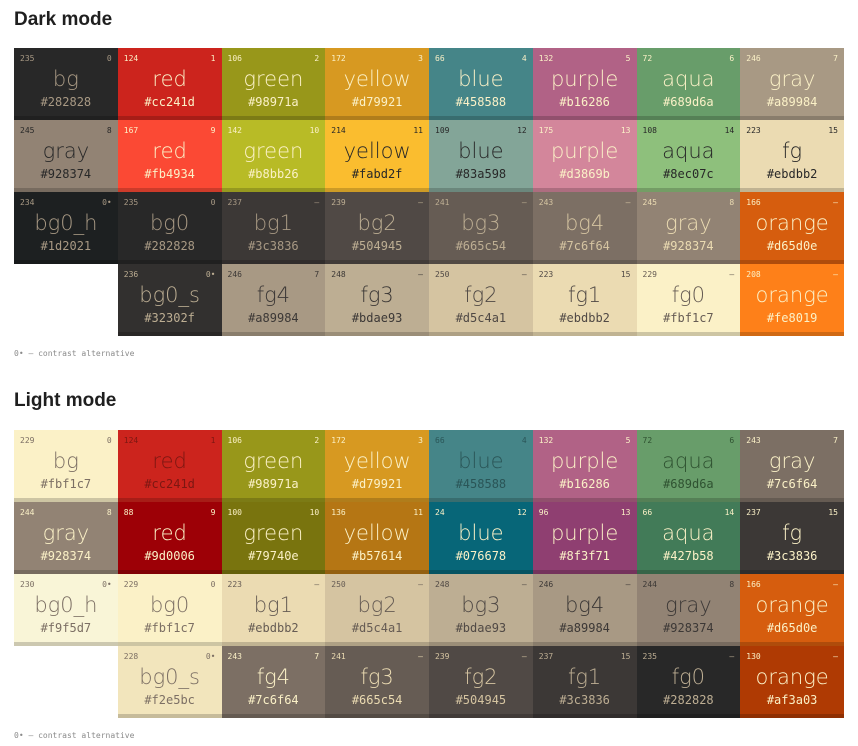  I want to click on color-swatch-bg0-s: 228 0• bg0_s #f2e5bc, so click(169, 682).